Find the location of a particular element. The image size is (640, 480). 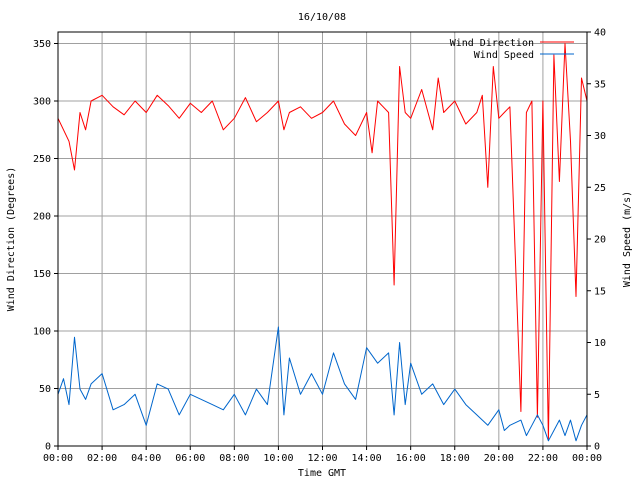

x-axis-label: Time GMT is located at coordinates (322, 473).